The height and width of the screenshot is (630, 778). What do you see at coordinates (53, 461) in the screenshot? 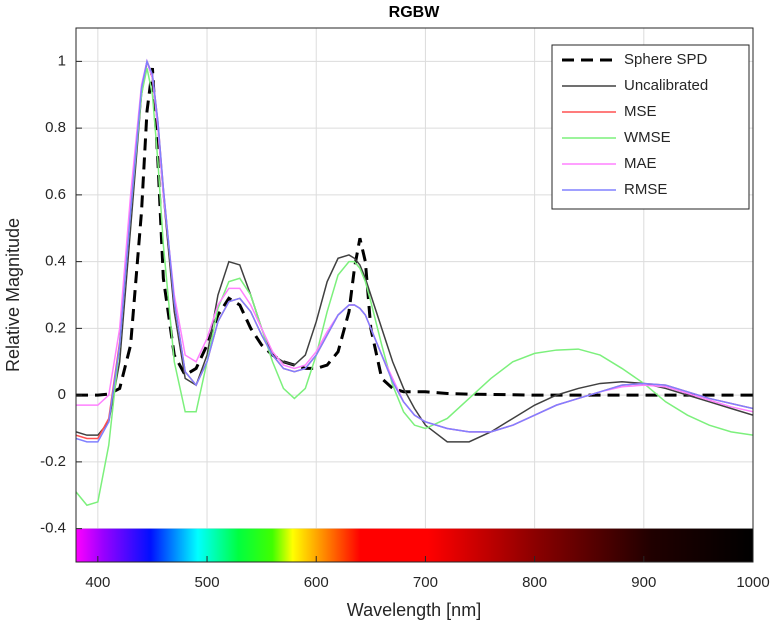
I see `y-tick-label: -0.2` at bounding box center [53, 461].